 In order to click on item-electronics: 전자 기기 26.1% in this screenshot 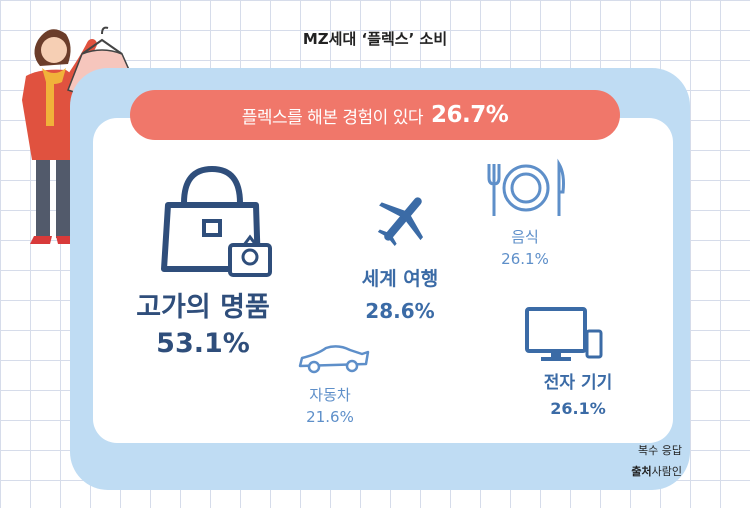, I will do `click(578, 396)`.